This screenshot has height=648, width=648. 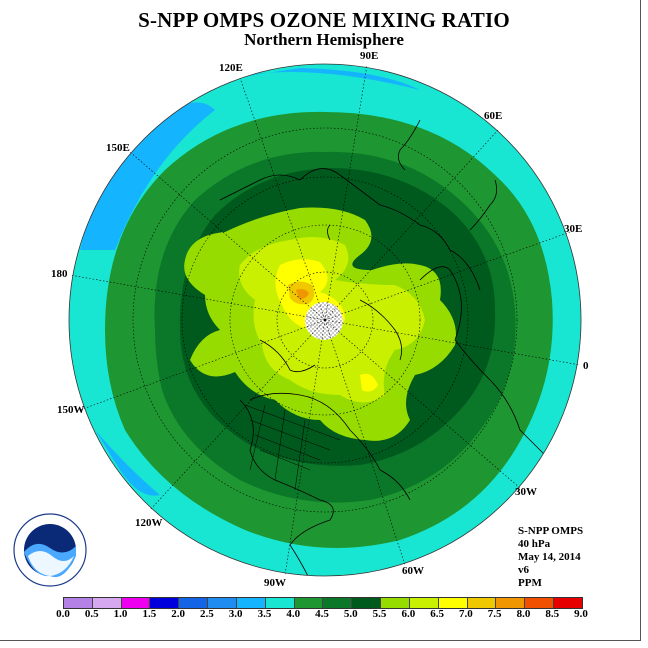 I want to click on colorbar-tick-label: 3.5, so click(x=264, y=614).